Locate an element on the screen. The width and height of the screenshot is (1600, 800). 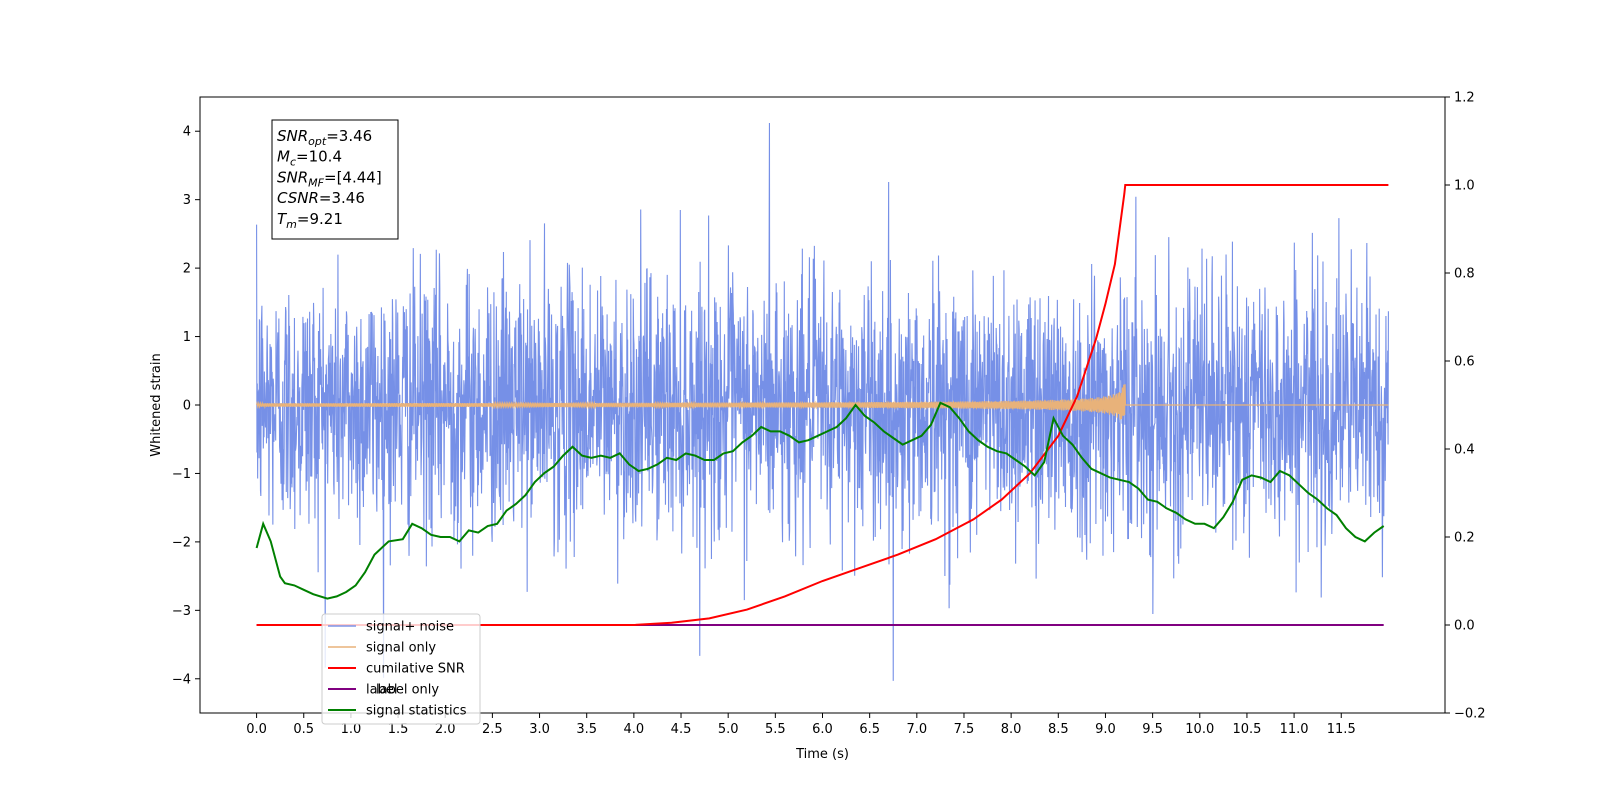
y-axis-right: −0.2 0.0 0.2 0.4 0.6 0.8 1.0 1.2 is located at coordinates (1465, 406).